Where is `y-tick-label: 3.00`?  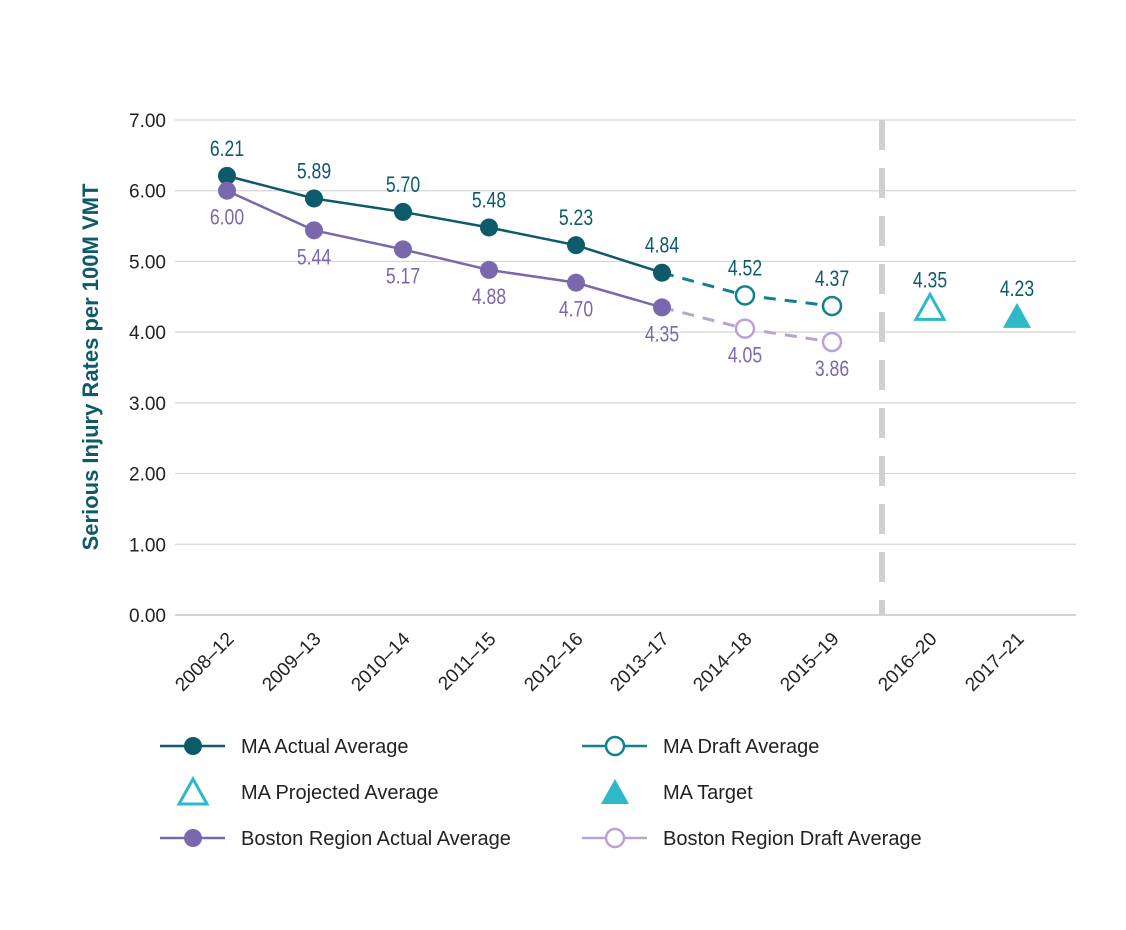 y-tick-label: 3.00 is located at coordinates (147, 404).